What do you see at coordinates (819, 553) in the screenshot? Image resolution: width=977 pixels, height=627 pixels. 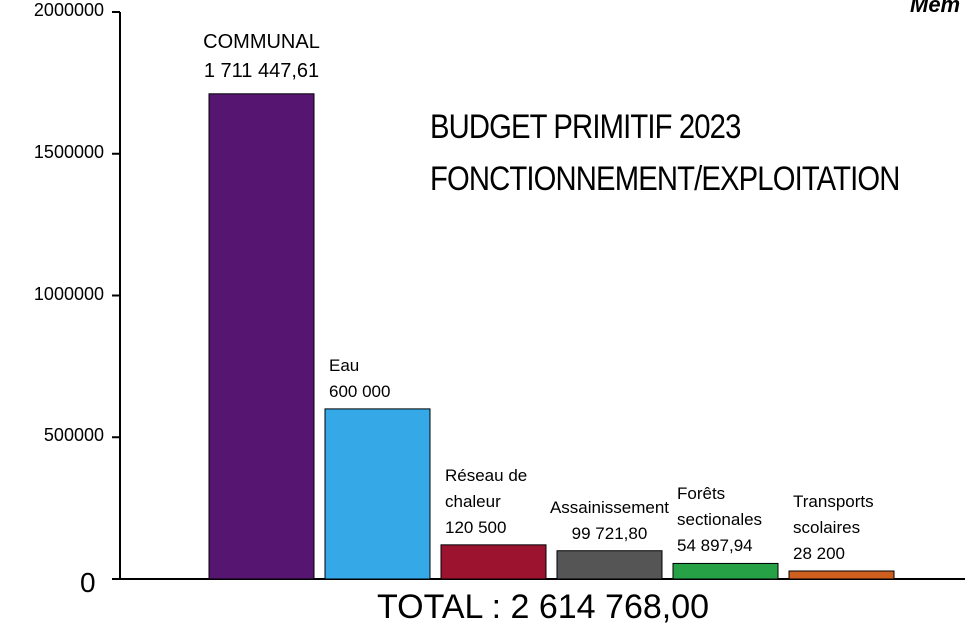 I see `bar-5-value-label: 28 200` at bounding box center [819, 553].